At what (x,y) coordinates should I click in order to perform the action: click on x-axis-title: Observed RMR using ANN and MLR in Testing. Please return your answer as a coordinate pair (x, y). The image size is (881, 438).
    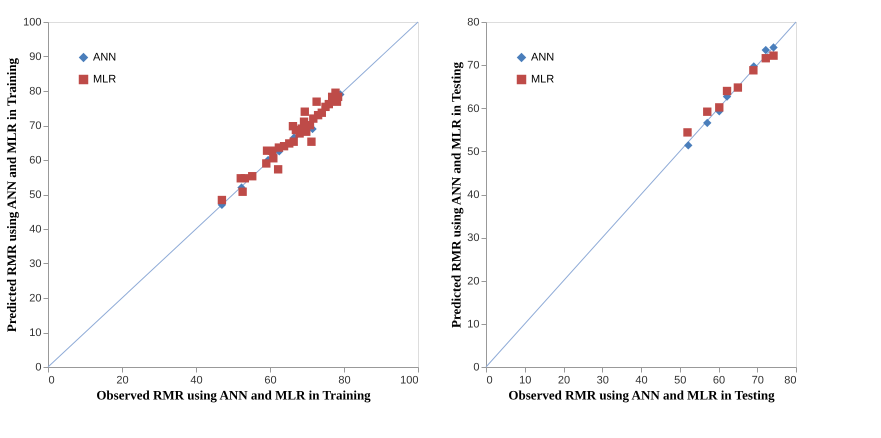
    Looking at the image, I should click on (642, 395).